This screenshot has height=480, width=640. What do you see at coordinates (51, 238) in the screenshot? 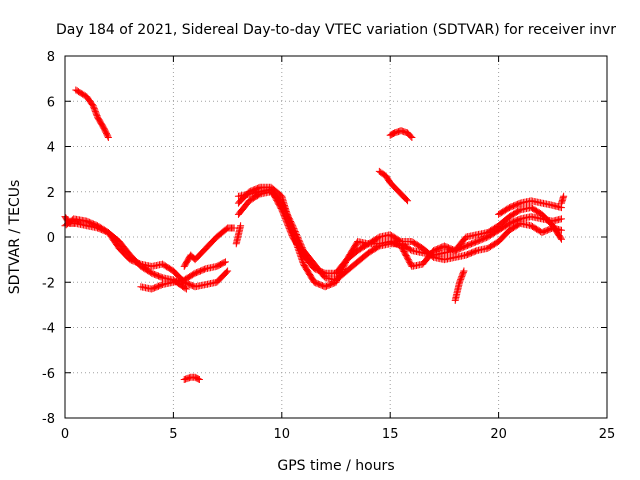
I see `y-tick-label: 0` at bounding box center [51, 238].